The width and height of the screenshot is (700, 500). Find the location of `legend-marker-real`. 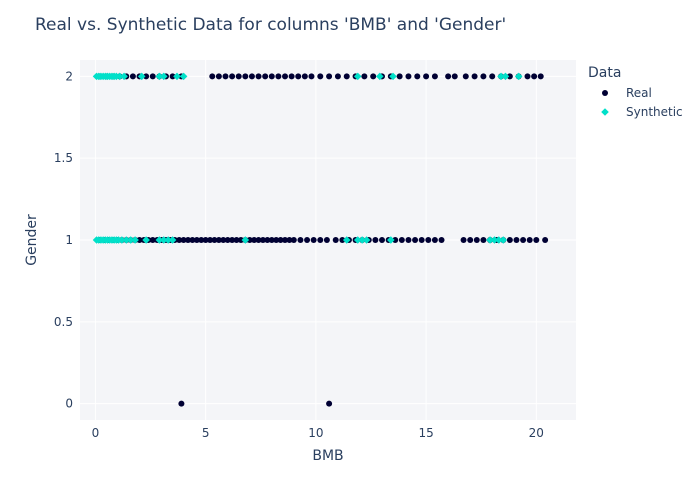

legend-marker-real is located at coordinates (605, 93).